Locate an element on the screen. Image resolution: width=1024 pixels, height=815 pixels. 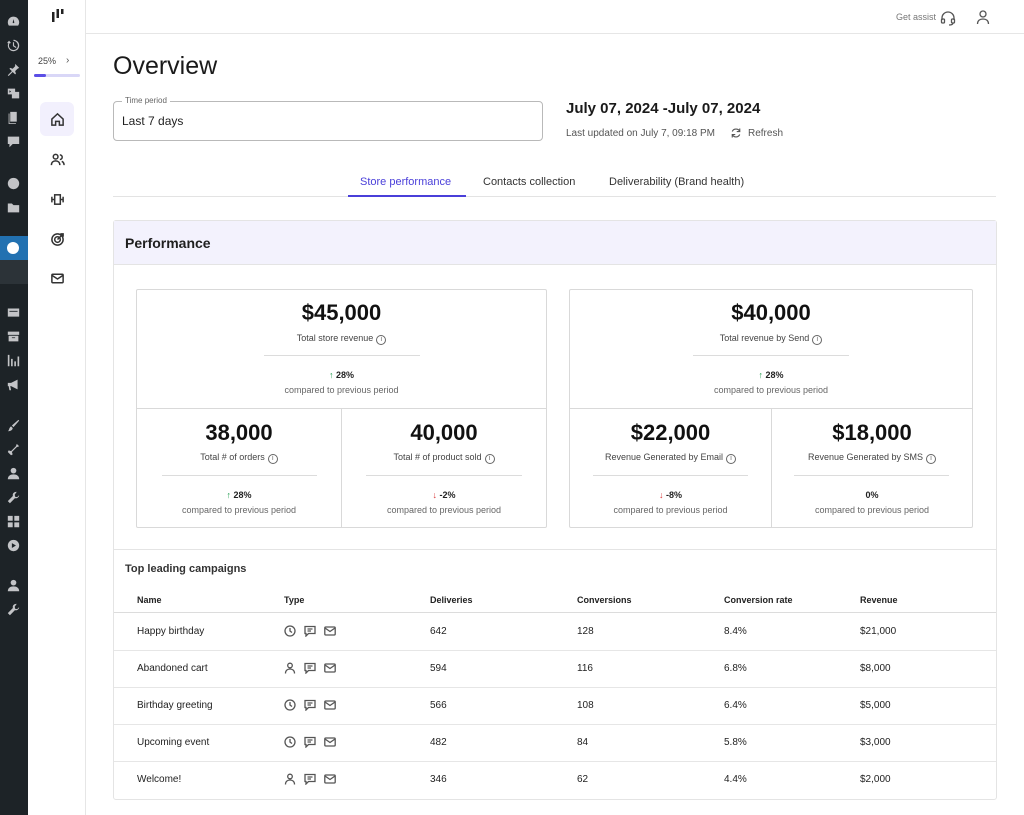
nav-email is located at coordinates (57, 278).